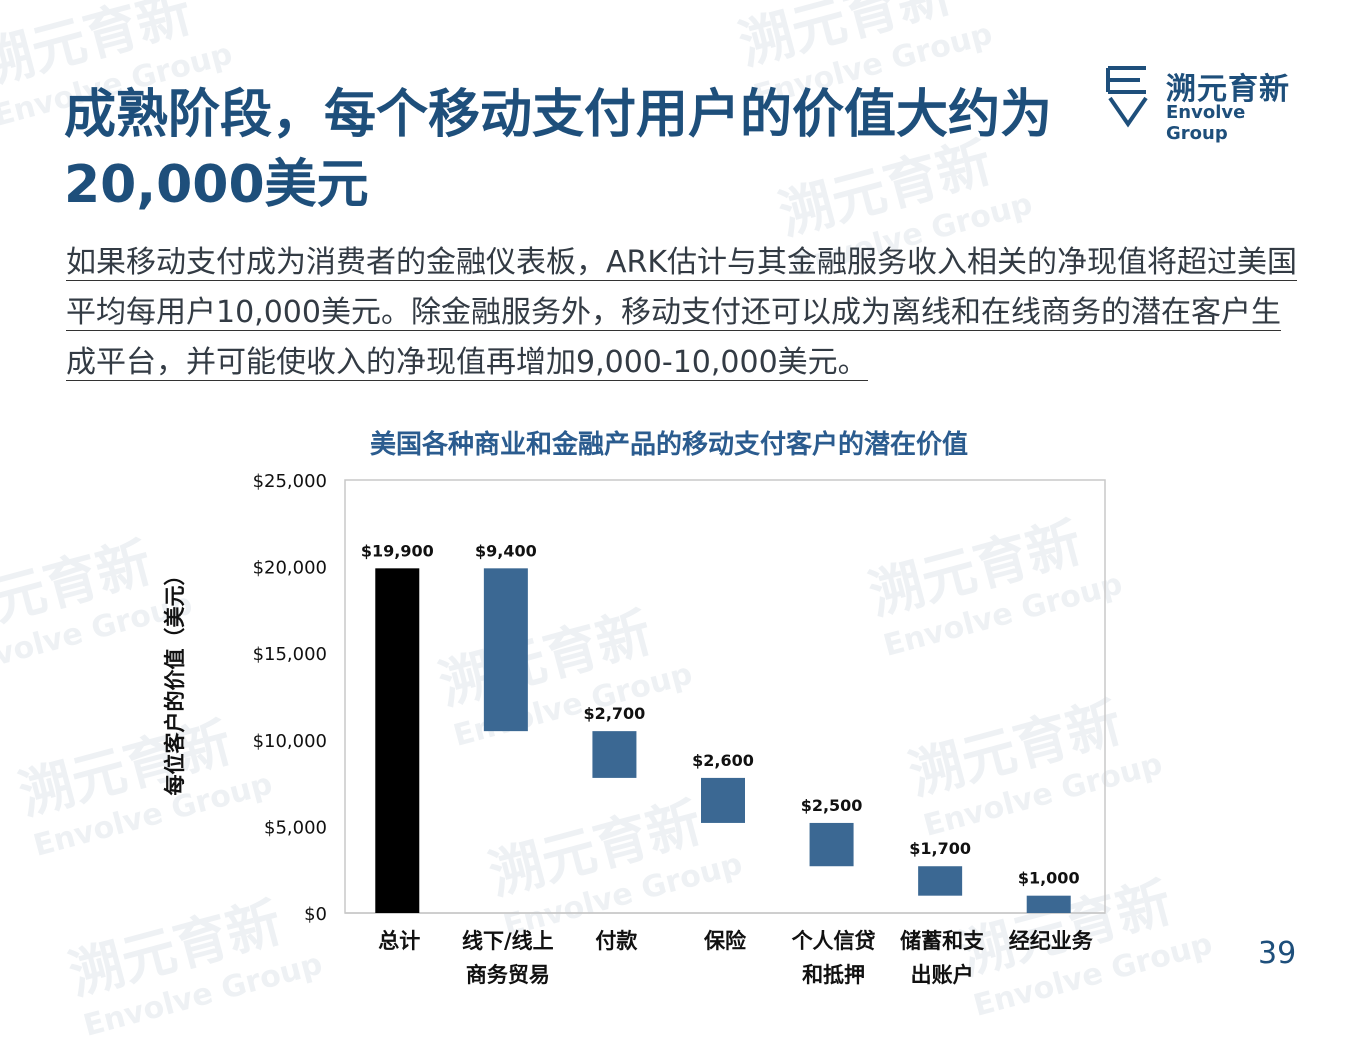 The width and height of the screenshot is (1365, 1044). What do you see at coordinates (833, 975) in the screenshot?
I see `x-tick-label: 和抵押` at bounding box center [833, 975].